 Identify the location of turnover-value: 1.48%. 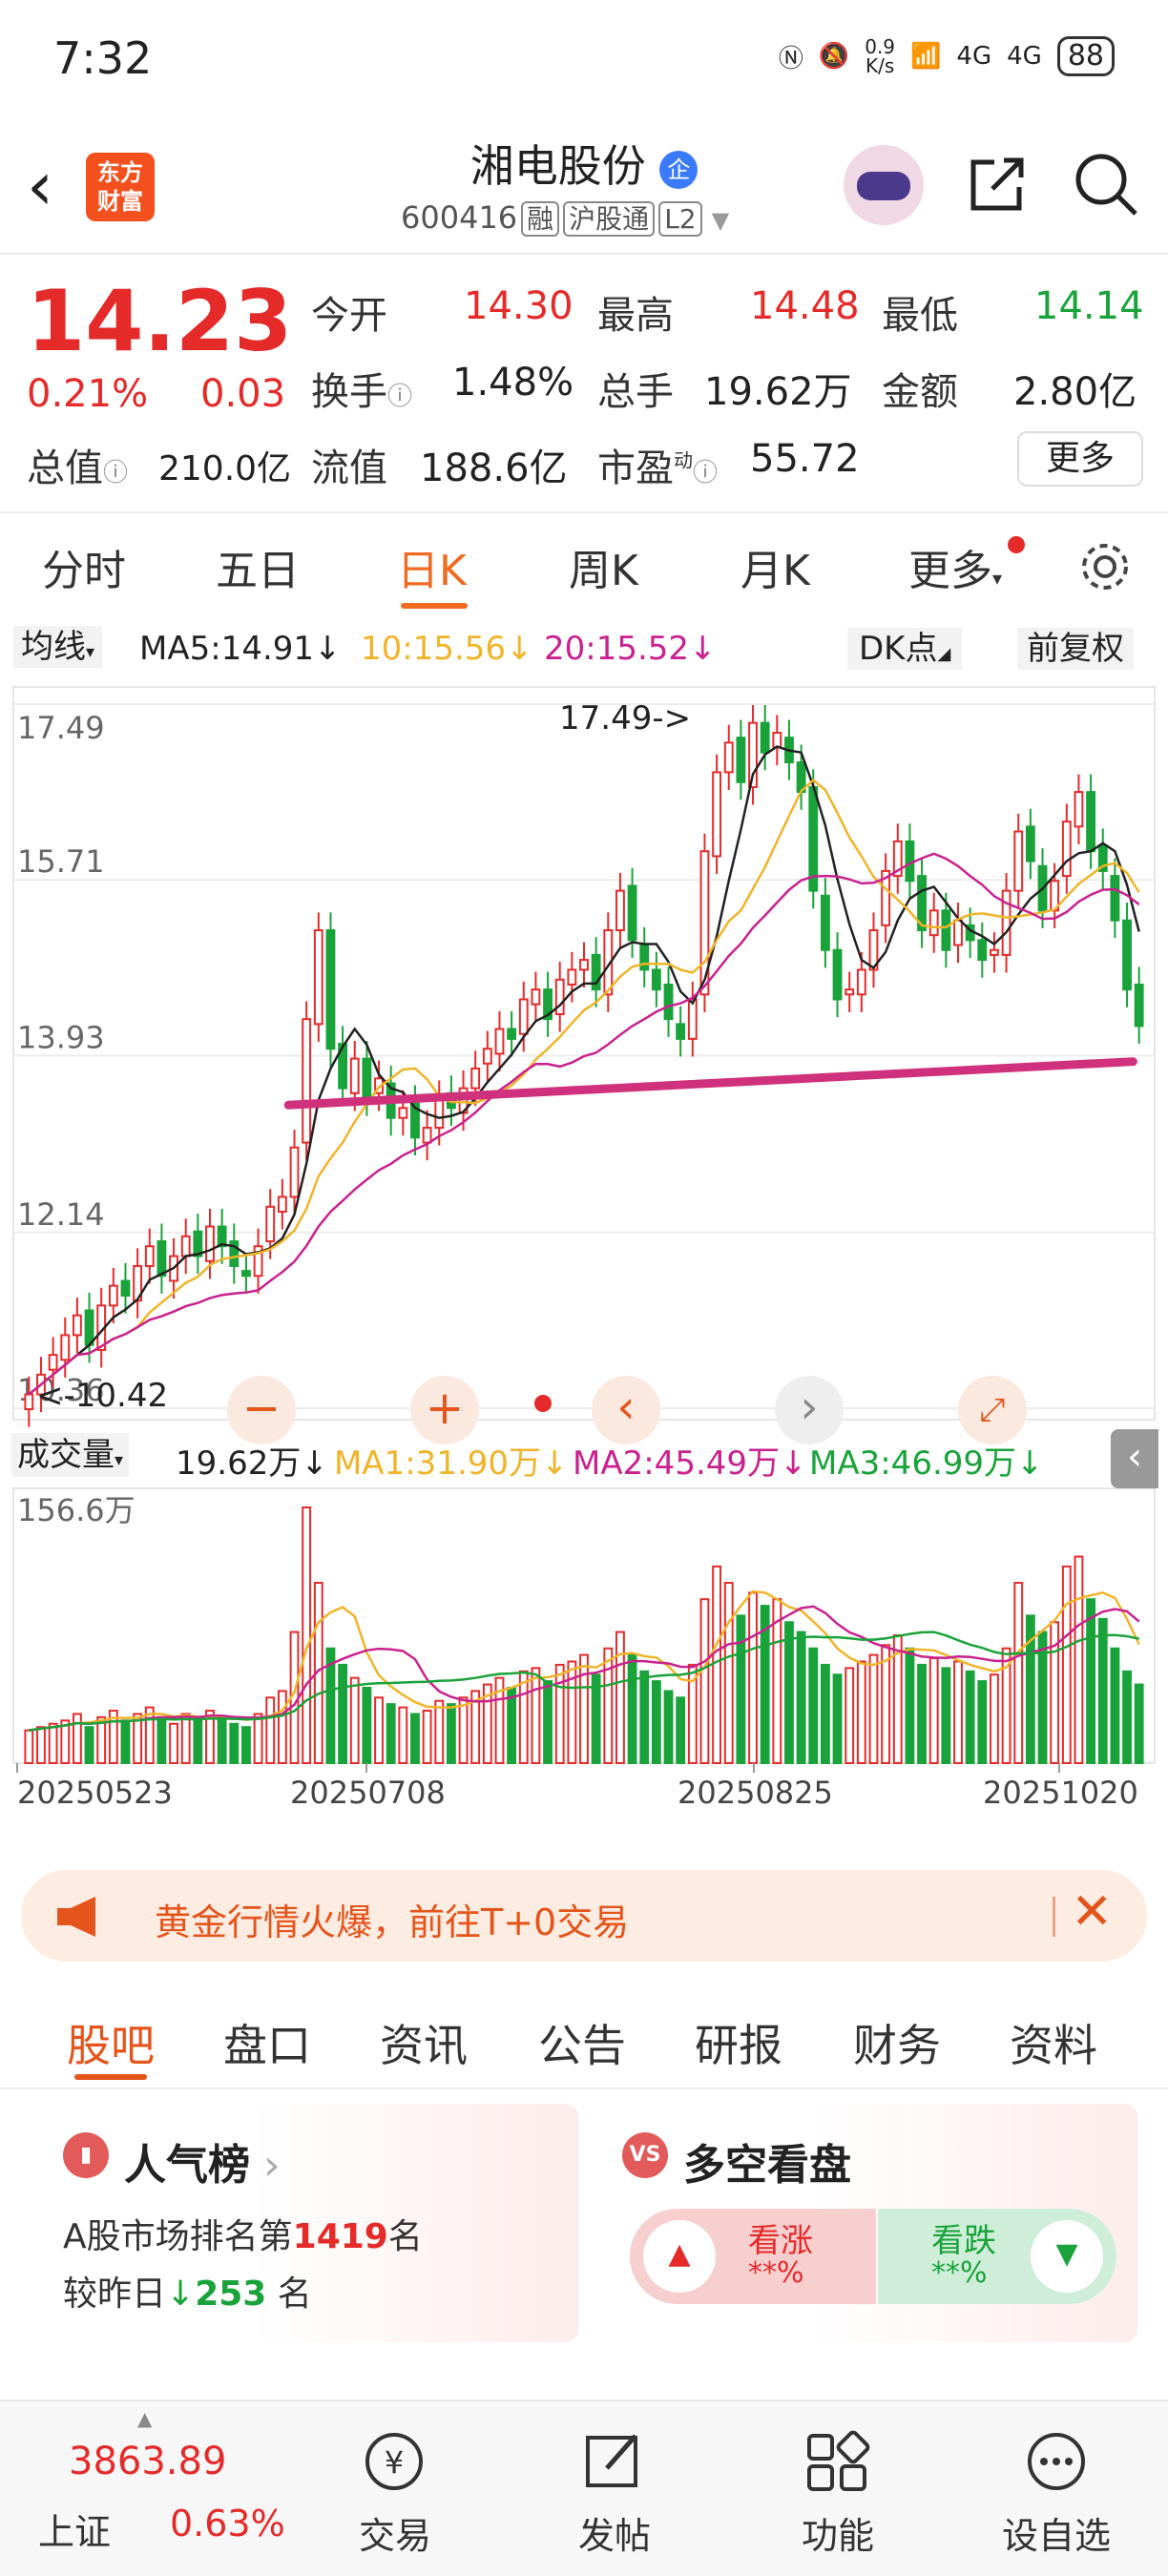
(513, 383).